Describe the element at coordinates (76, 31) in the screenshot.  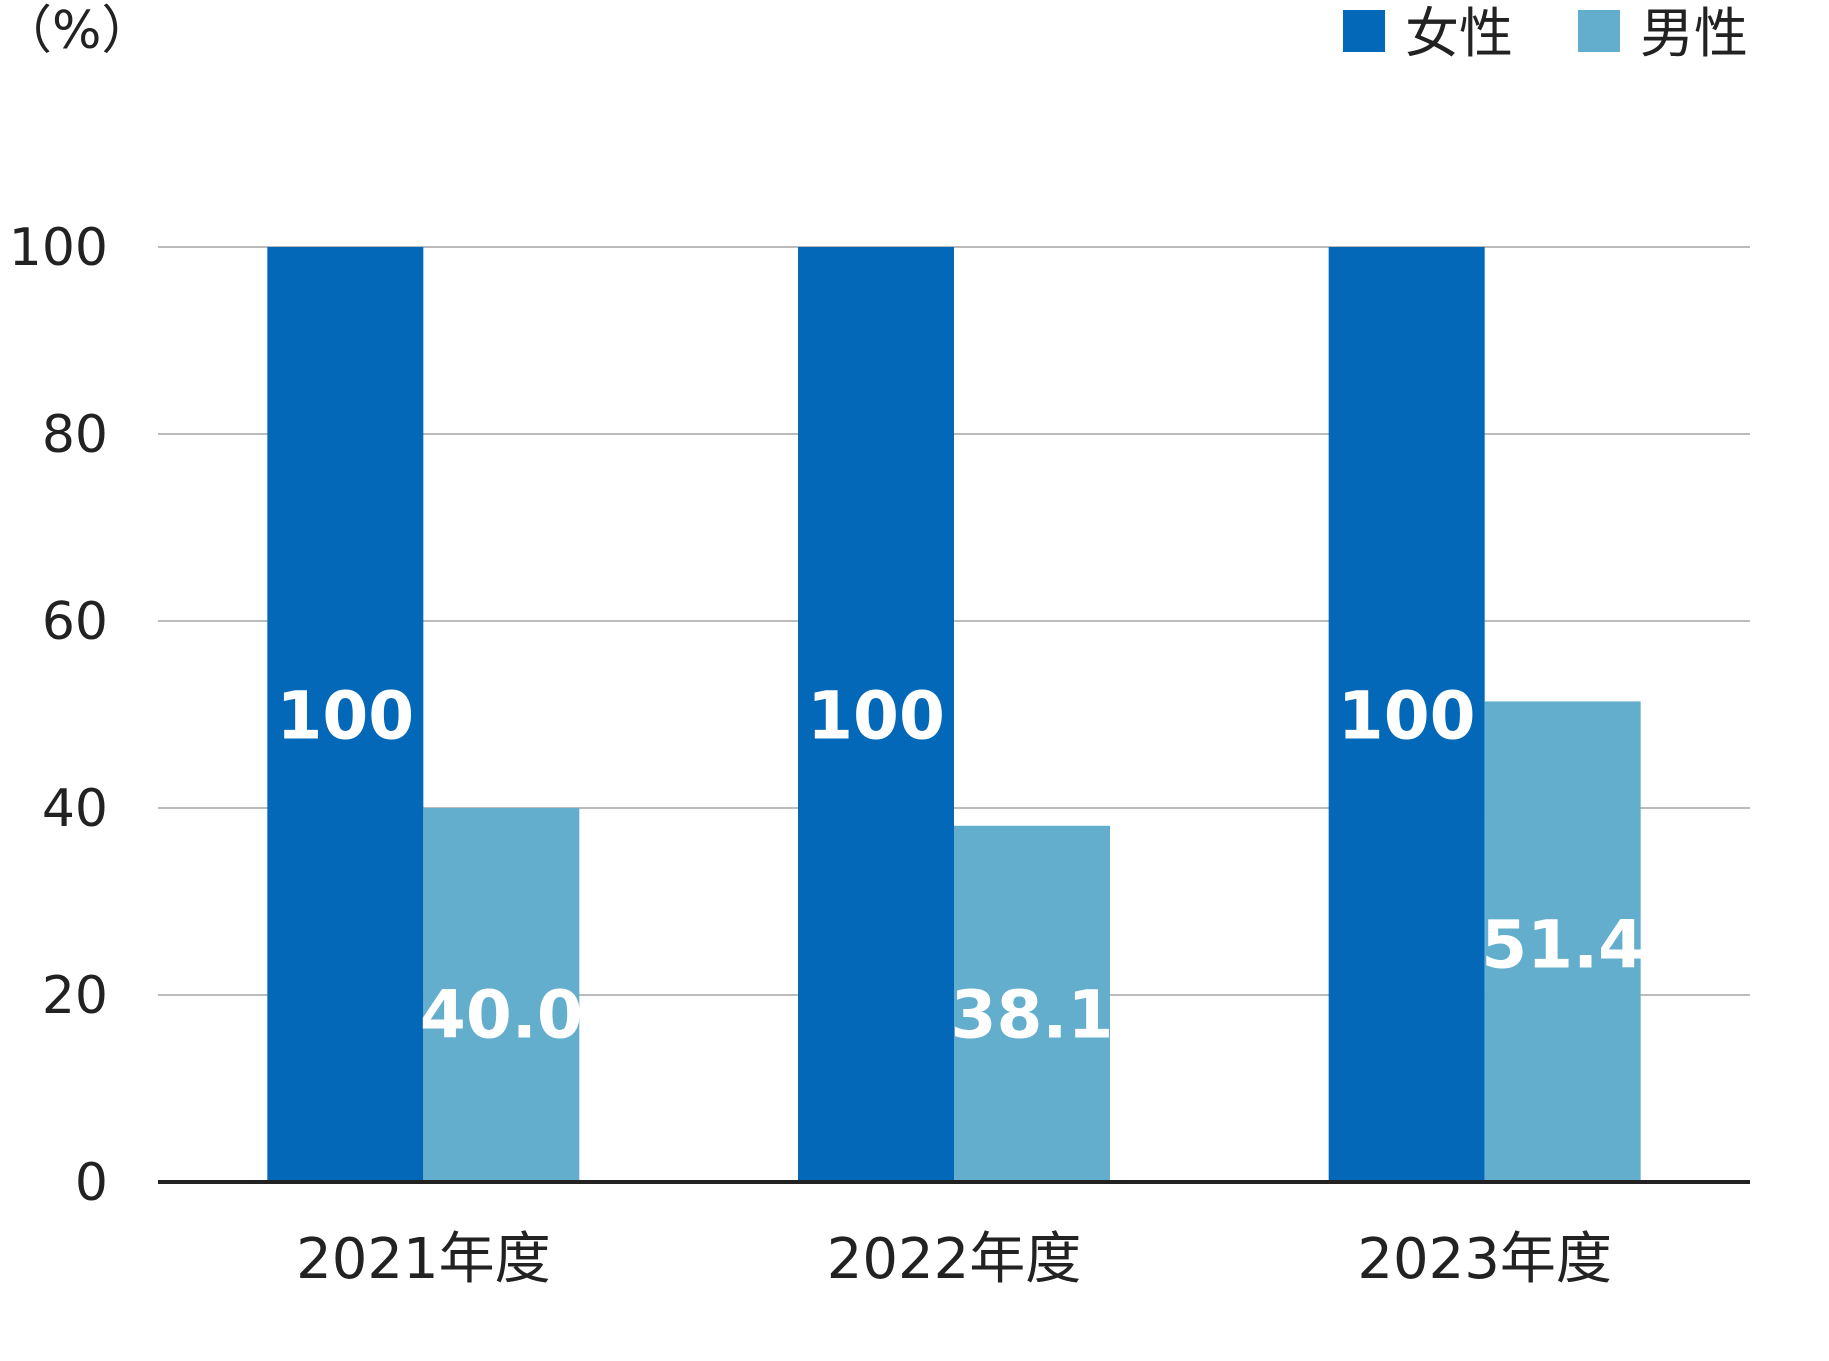
I see `y-unit-label: （%）` at that location.